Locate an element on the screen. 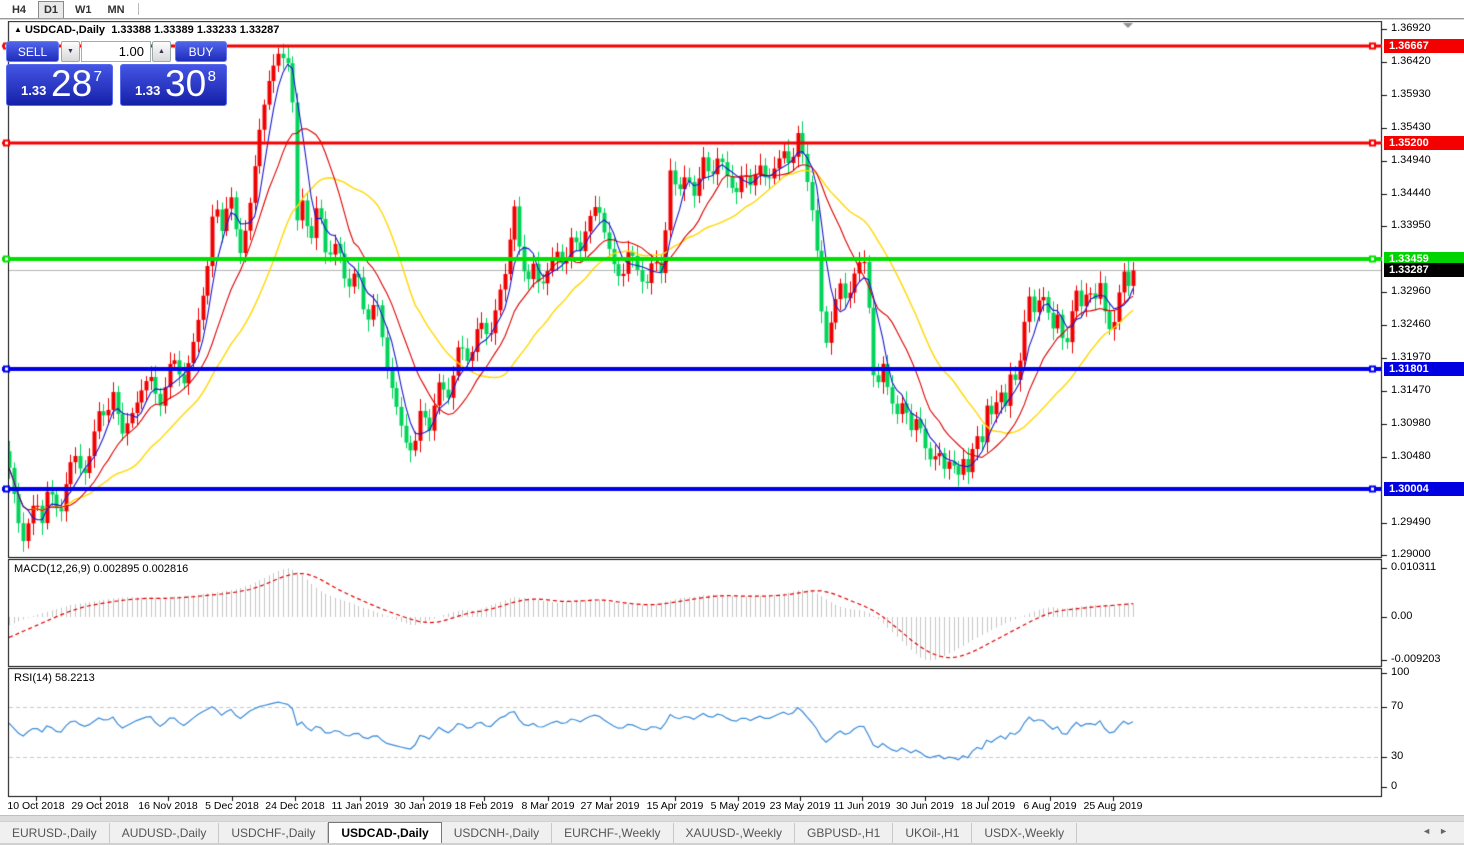 This screenshot has width=1464, height=845. price-axis-tick: 100 is located at coordinates (1400, 672).